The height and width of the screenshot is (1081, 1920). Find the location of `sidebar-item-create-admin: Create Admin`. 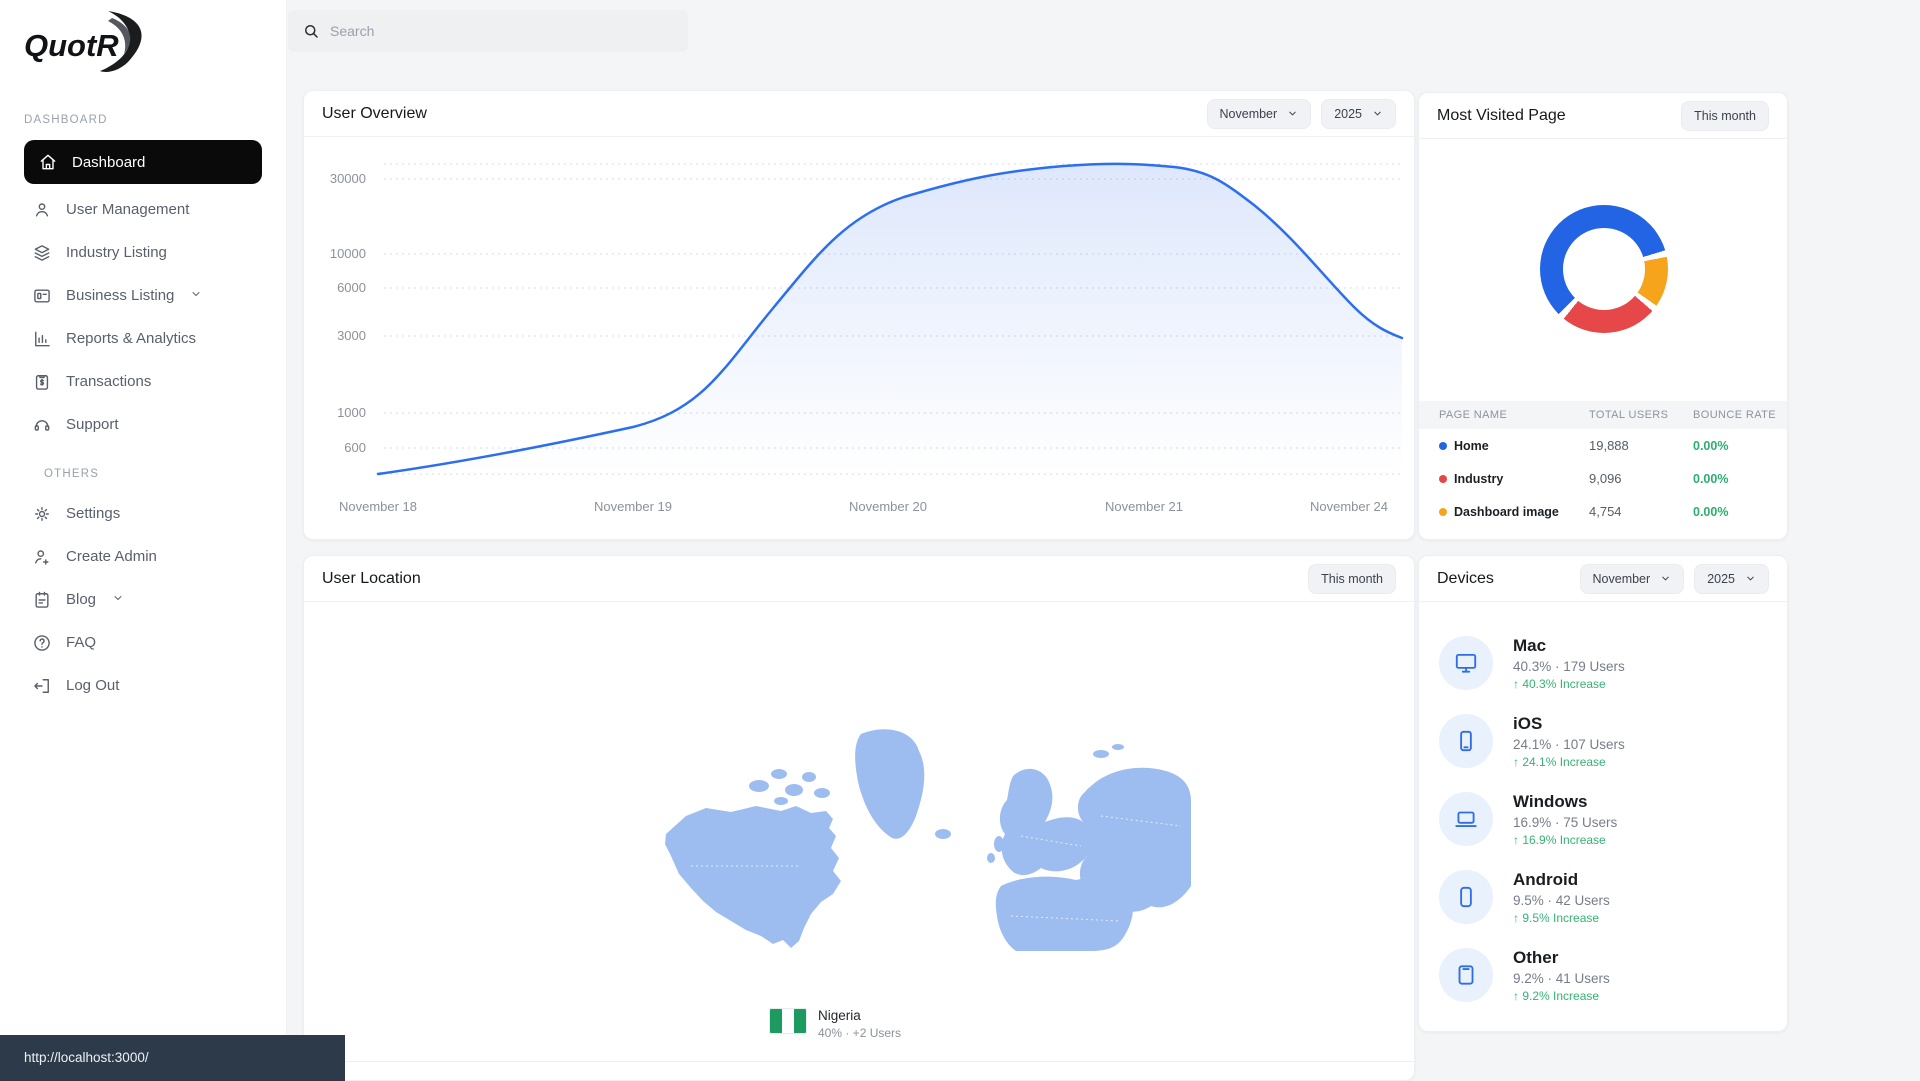

sidebar-item-create-admin: Create Admin is located at coordinates (143, 556).